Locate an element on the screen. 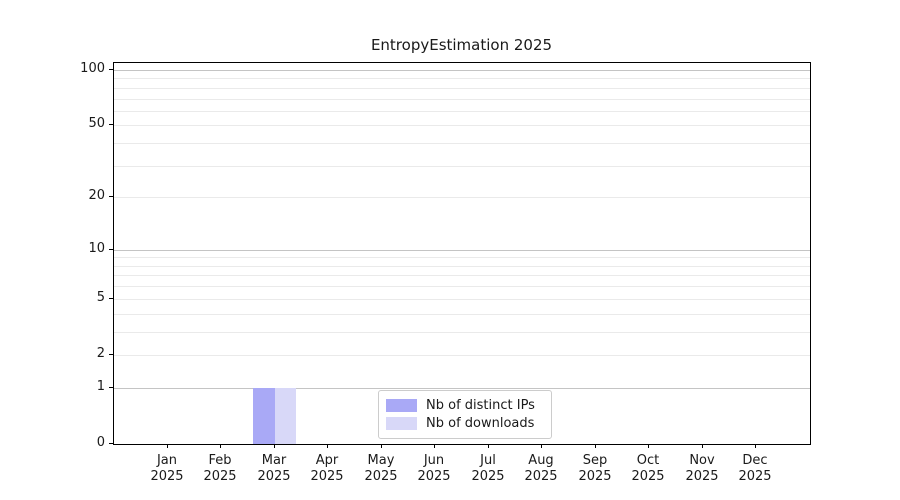 This screenshot has width=900, height=500. chart-title: EntropyEstimation 2025 is located at coordinates (461, 45).